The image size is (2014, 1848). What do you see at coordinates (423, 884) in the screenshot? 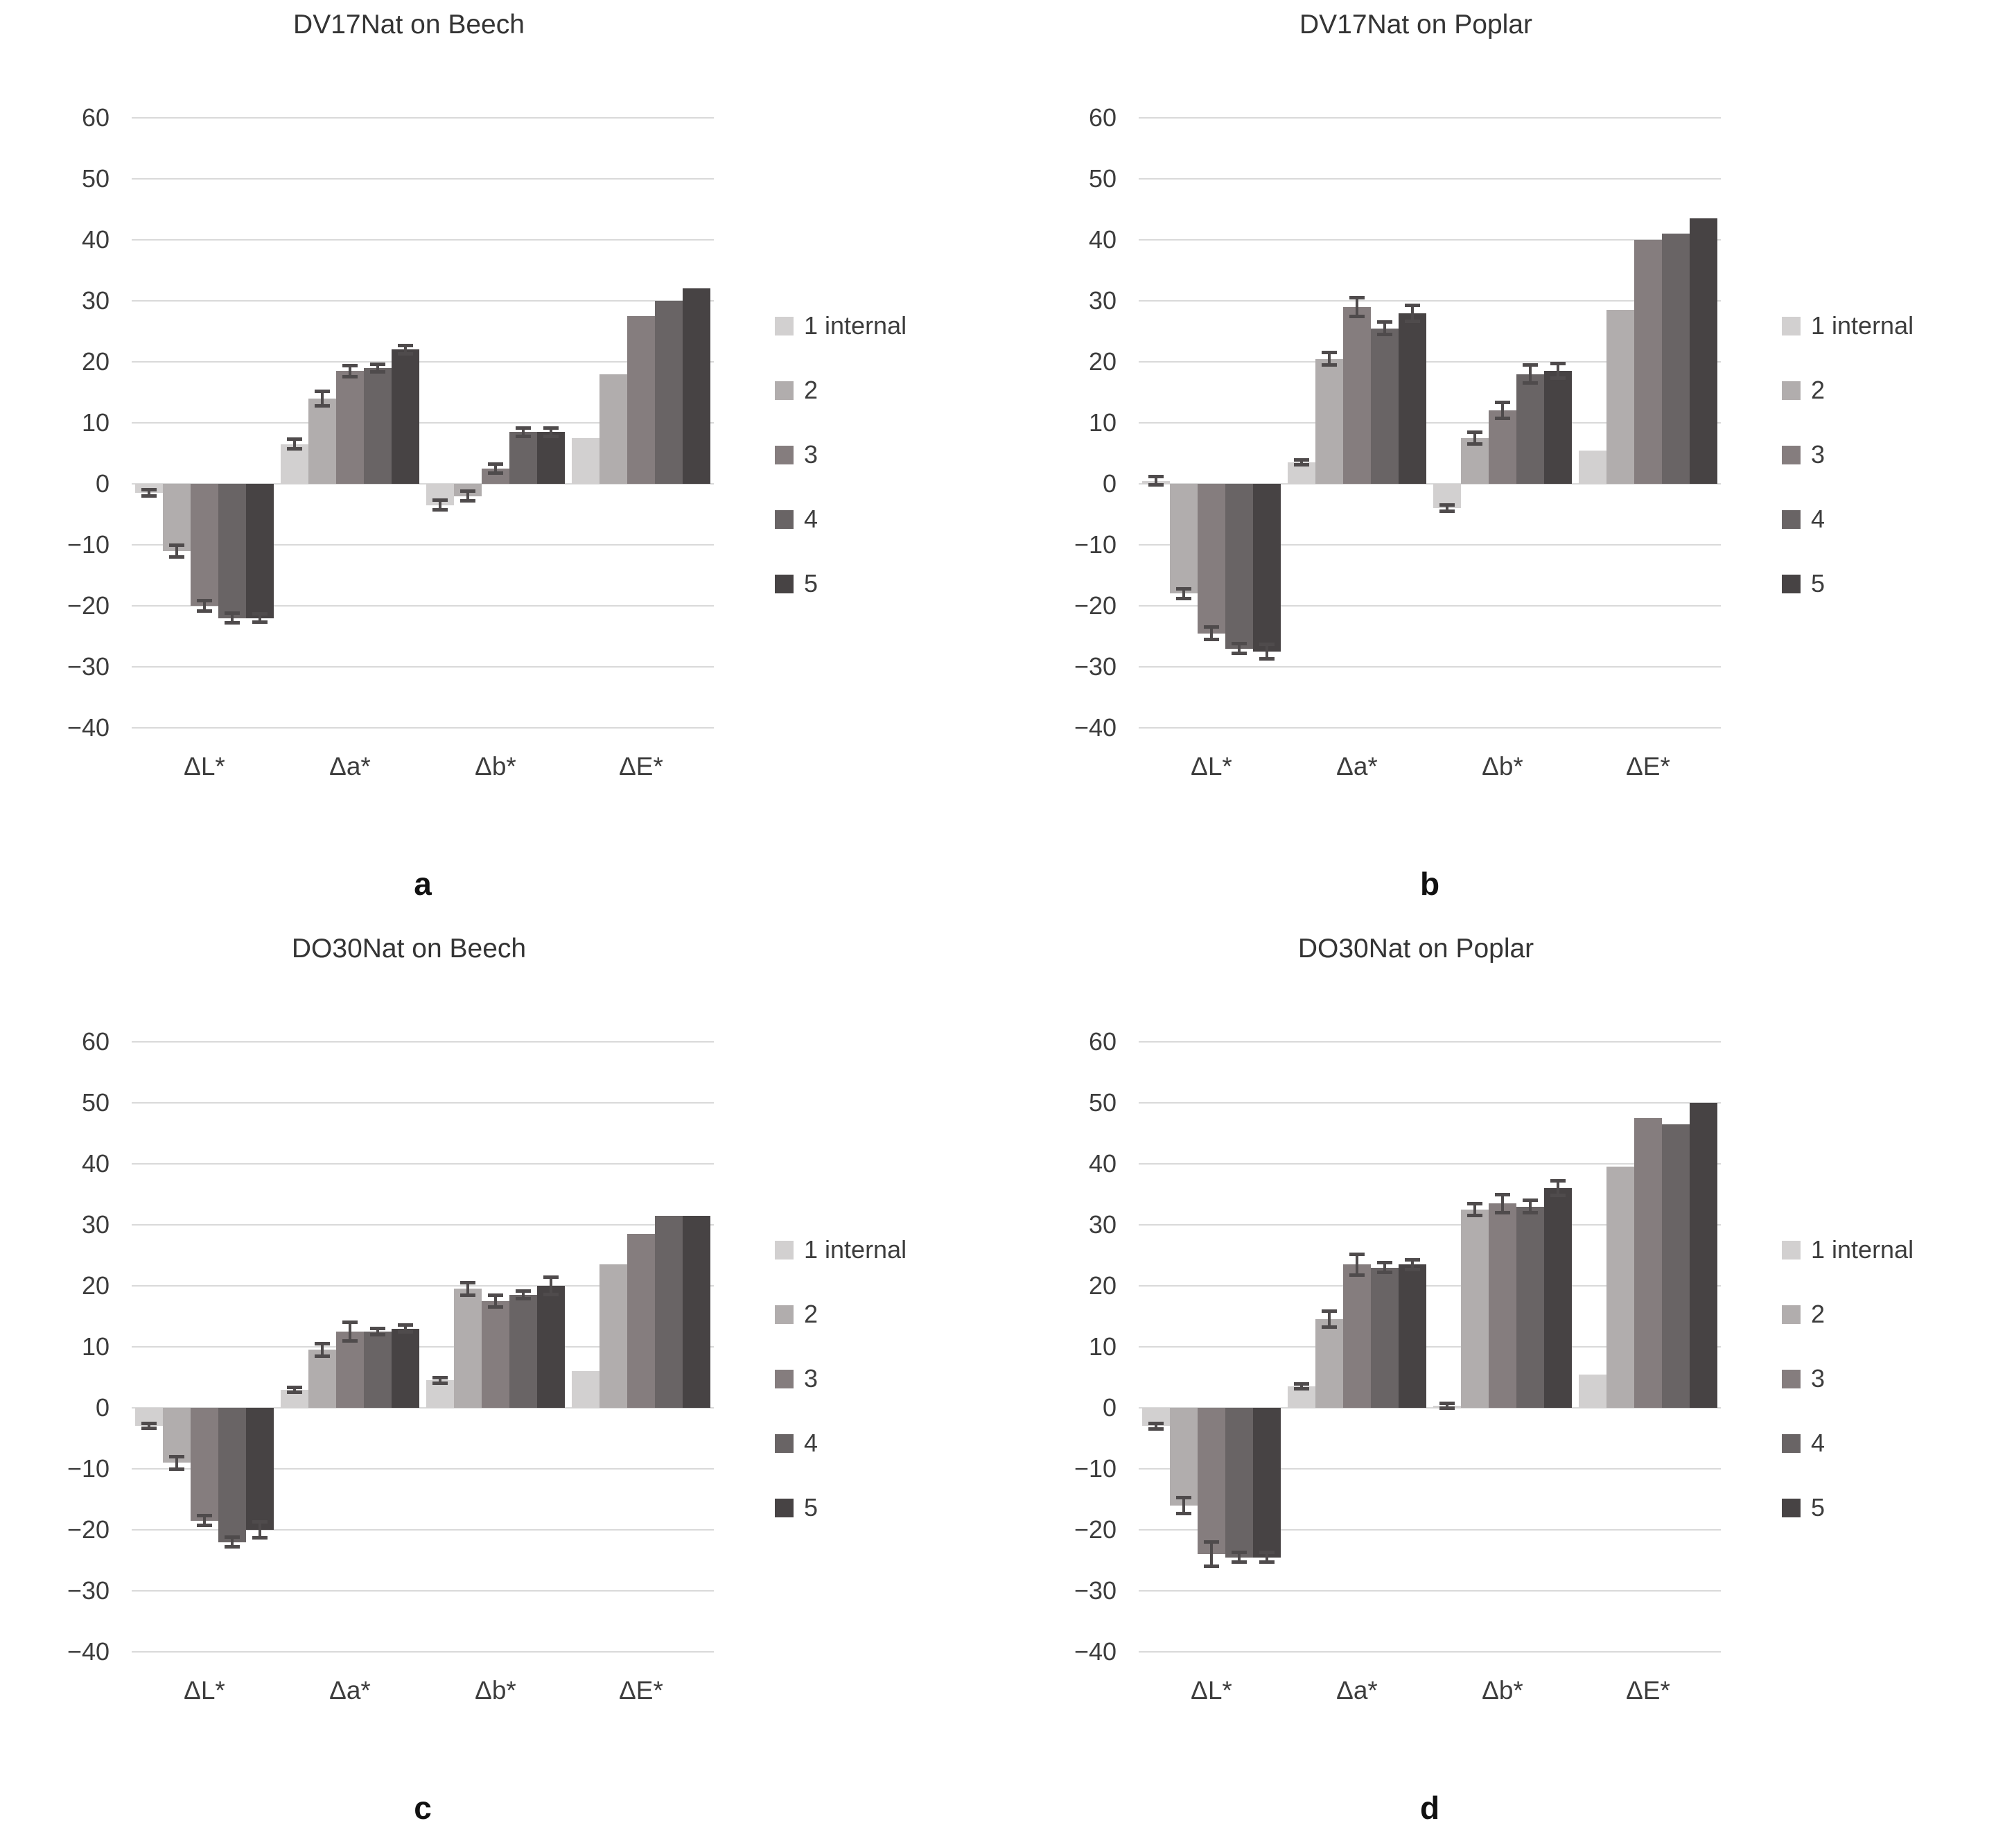
I see `panel-letter: a` at bounding box center [423, 884].